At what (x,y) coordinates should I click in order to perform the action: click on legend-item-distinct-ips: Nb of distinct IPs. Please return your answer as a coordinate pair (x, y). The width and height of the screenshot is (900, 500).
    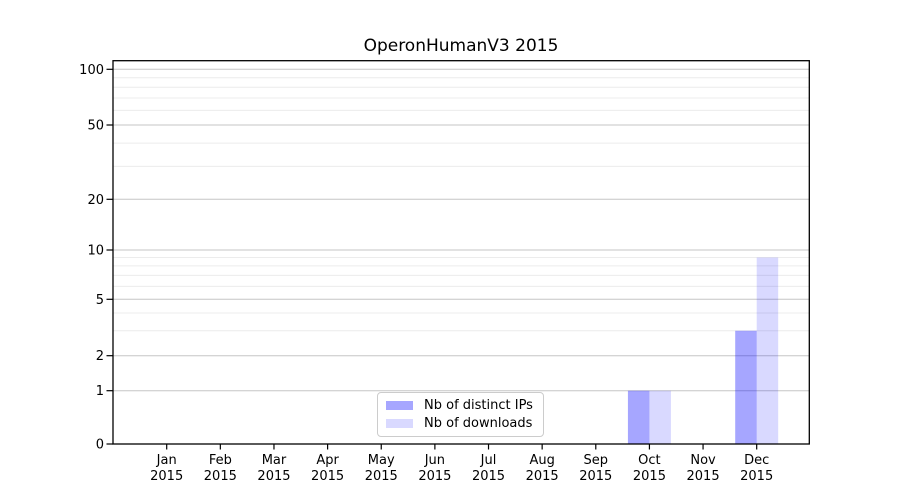
    Looking at the image, I should click on (464, 405).